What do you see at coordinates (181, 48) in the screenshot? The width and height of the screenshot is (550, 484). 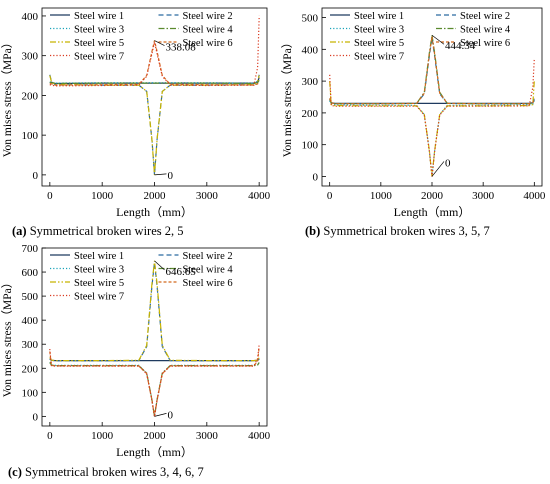 I see `annotation-label: 338.08` at bounding box center [181, 48].